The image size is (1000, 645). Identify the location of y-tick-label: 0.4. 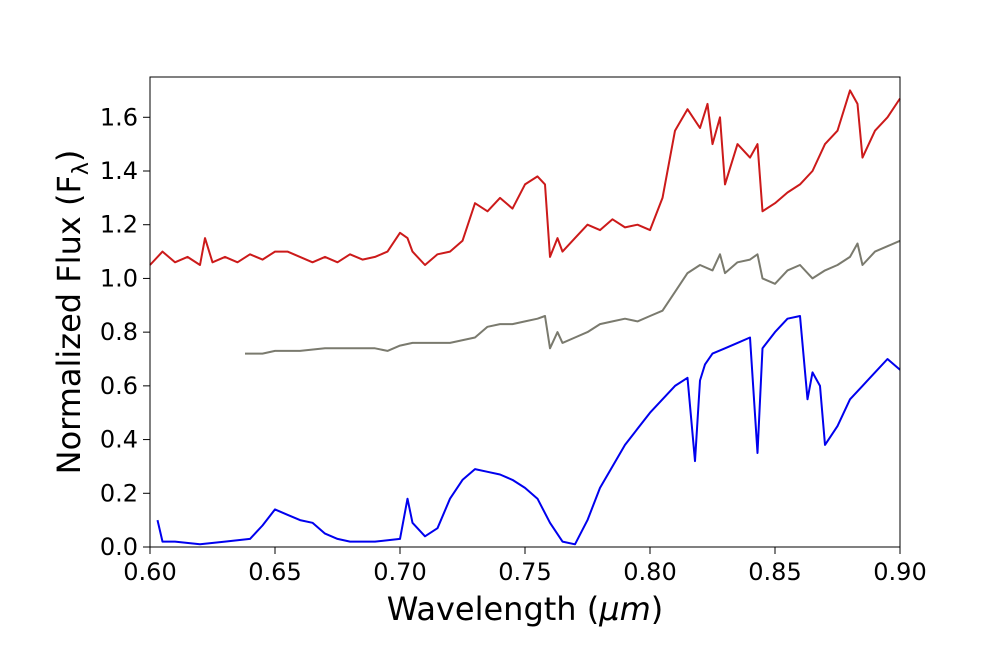
(119, 440).